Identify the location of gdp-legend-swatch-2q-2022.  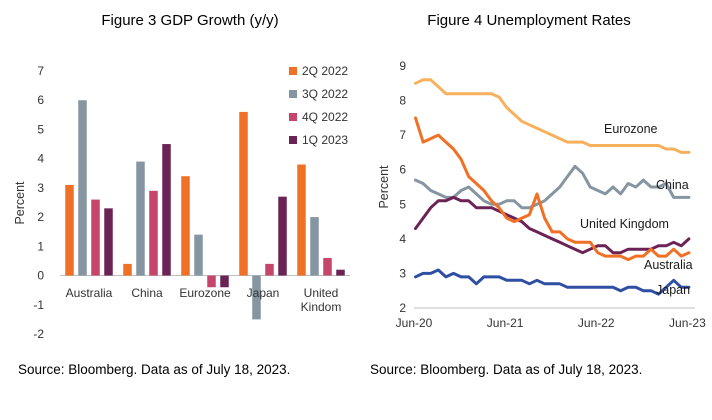
(293, 71).